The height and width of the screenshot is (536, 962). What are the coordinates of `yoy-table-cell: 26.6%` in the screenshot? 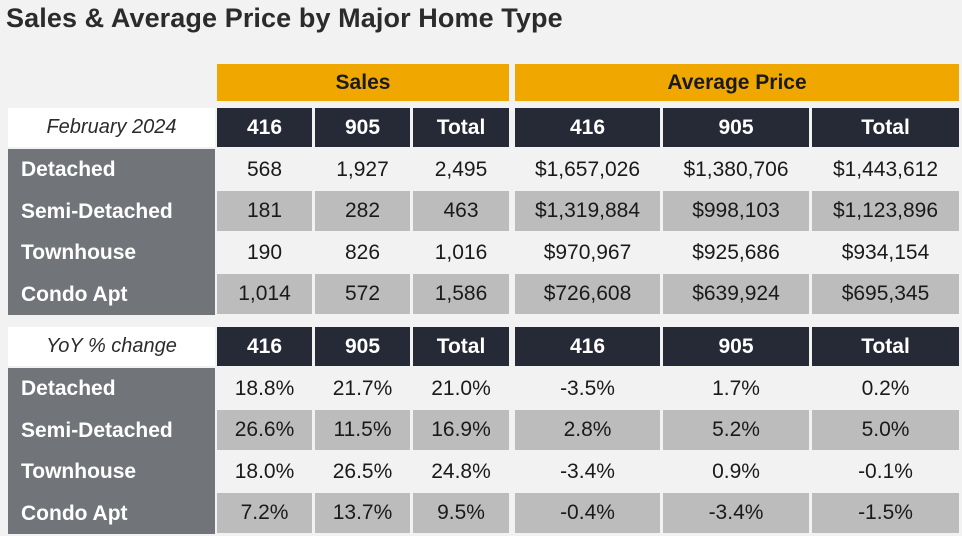 It's located at (264, 430).